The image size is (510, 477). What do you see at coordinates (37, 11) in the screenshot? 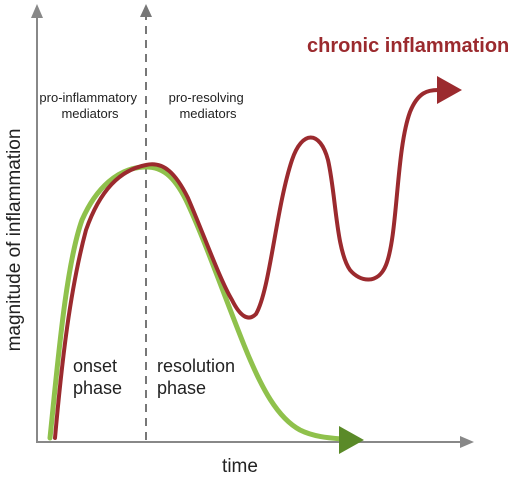
I see `y-axis-arrowhead` at bounding box center [37, 11].